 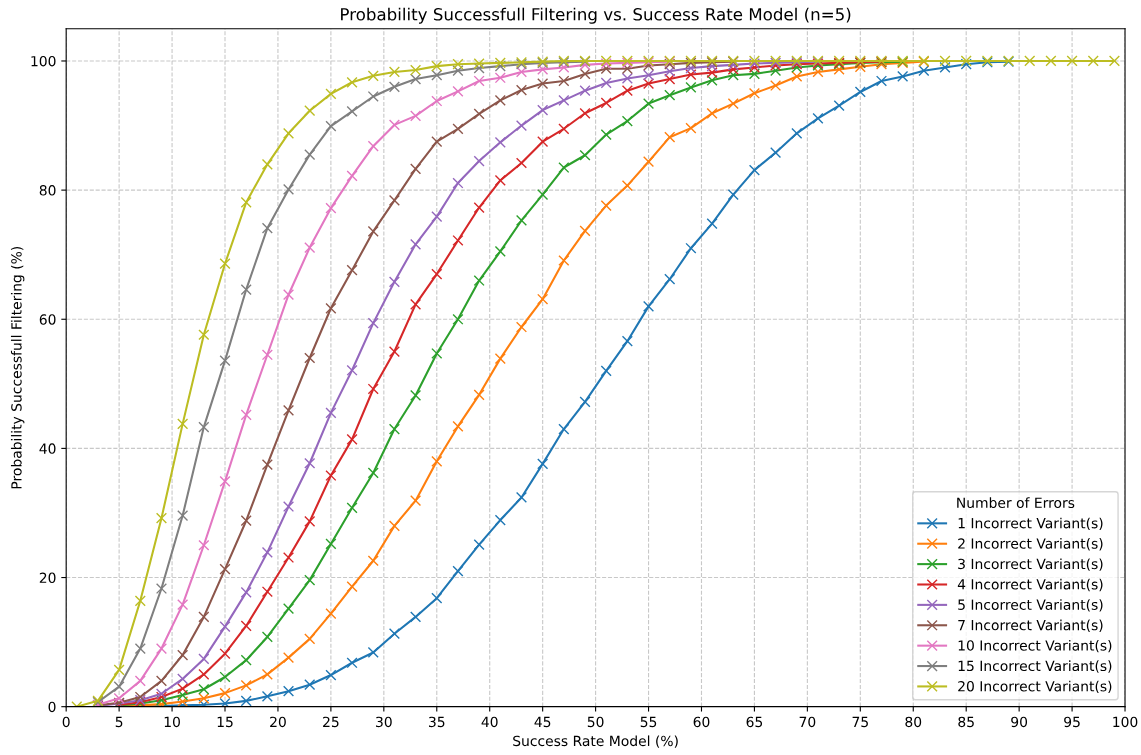 I want to click on legend-label: 7 Incorrect Variant(s), so click(x=1030, y=625).